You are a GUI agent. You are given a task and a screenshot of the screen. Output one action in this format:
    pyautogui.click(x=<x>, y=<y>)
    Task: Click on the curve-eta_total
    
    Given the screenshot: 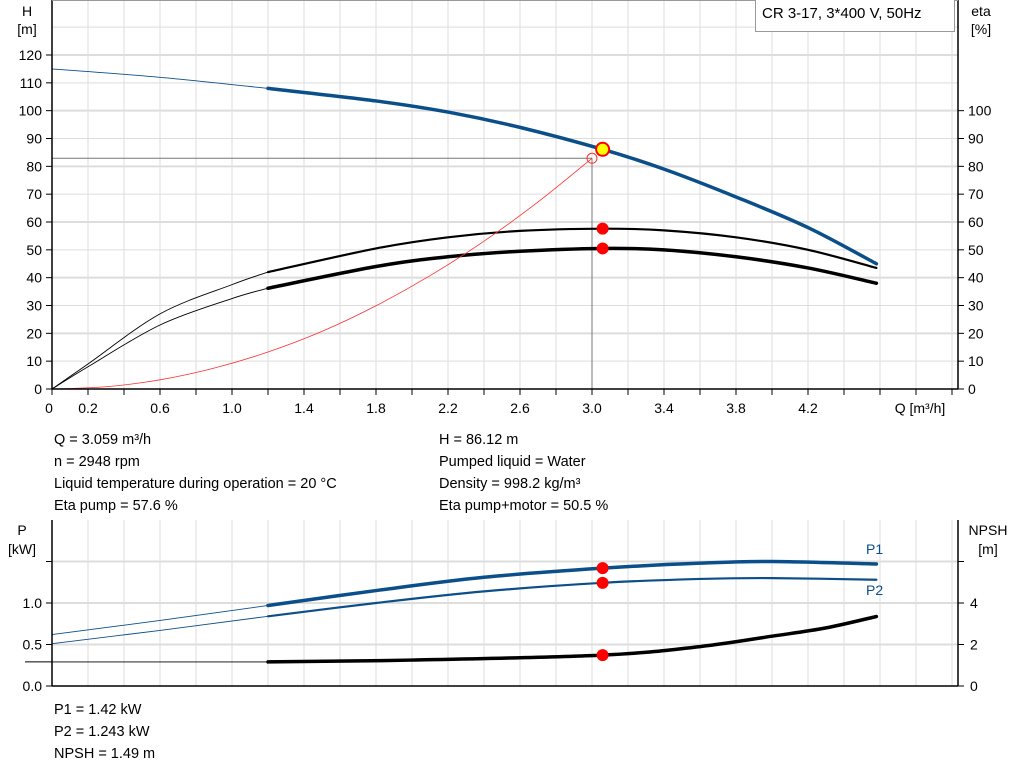 What is the action you would take?
    pyautogui.click(x=572, y=268)
    